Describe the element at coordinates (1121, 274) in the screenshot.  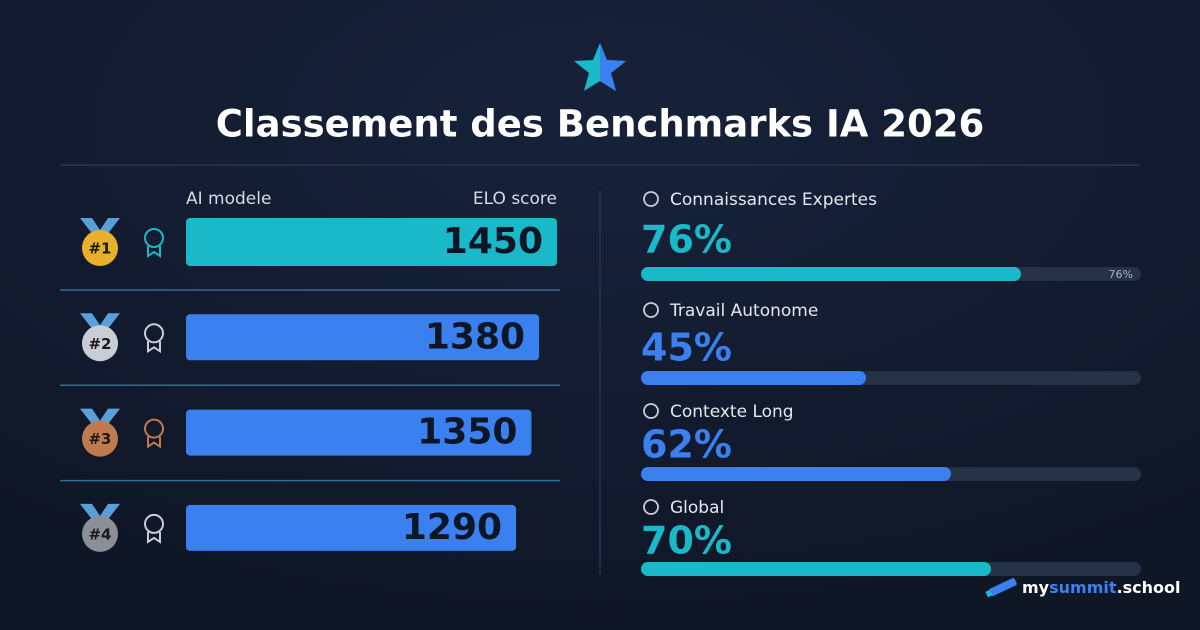
I see `track-label: 76%` at that location.